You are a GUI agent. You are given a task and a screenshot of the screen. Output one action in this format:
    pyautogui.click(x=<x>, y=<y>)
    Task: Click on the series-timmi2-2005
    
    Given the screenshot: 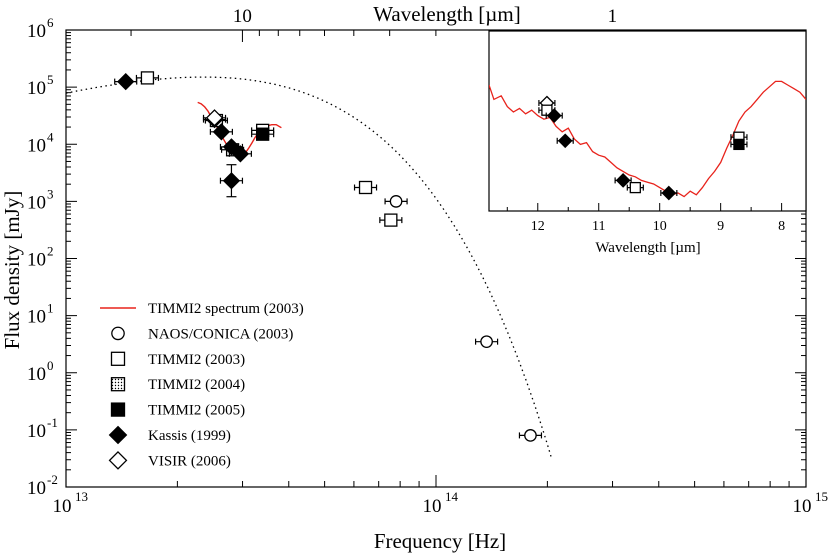 What is the action you would take?
    pyautogui.click(x=263, y=134)
    